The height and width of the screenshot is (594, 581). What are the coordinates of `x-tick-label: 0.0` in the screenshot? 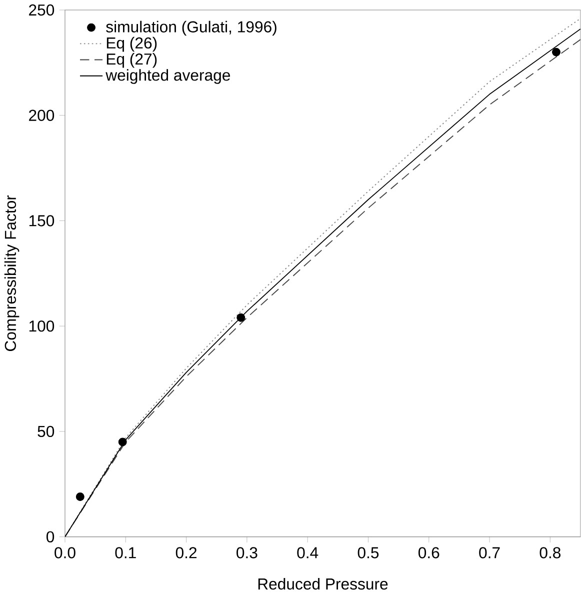 It's located at (65, 552).